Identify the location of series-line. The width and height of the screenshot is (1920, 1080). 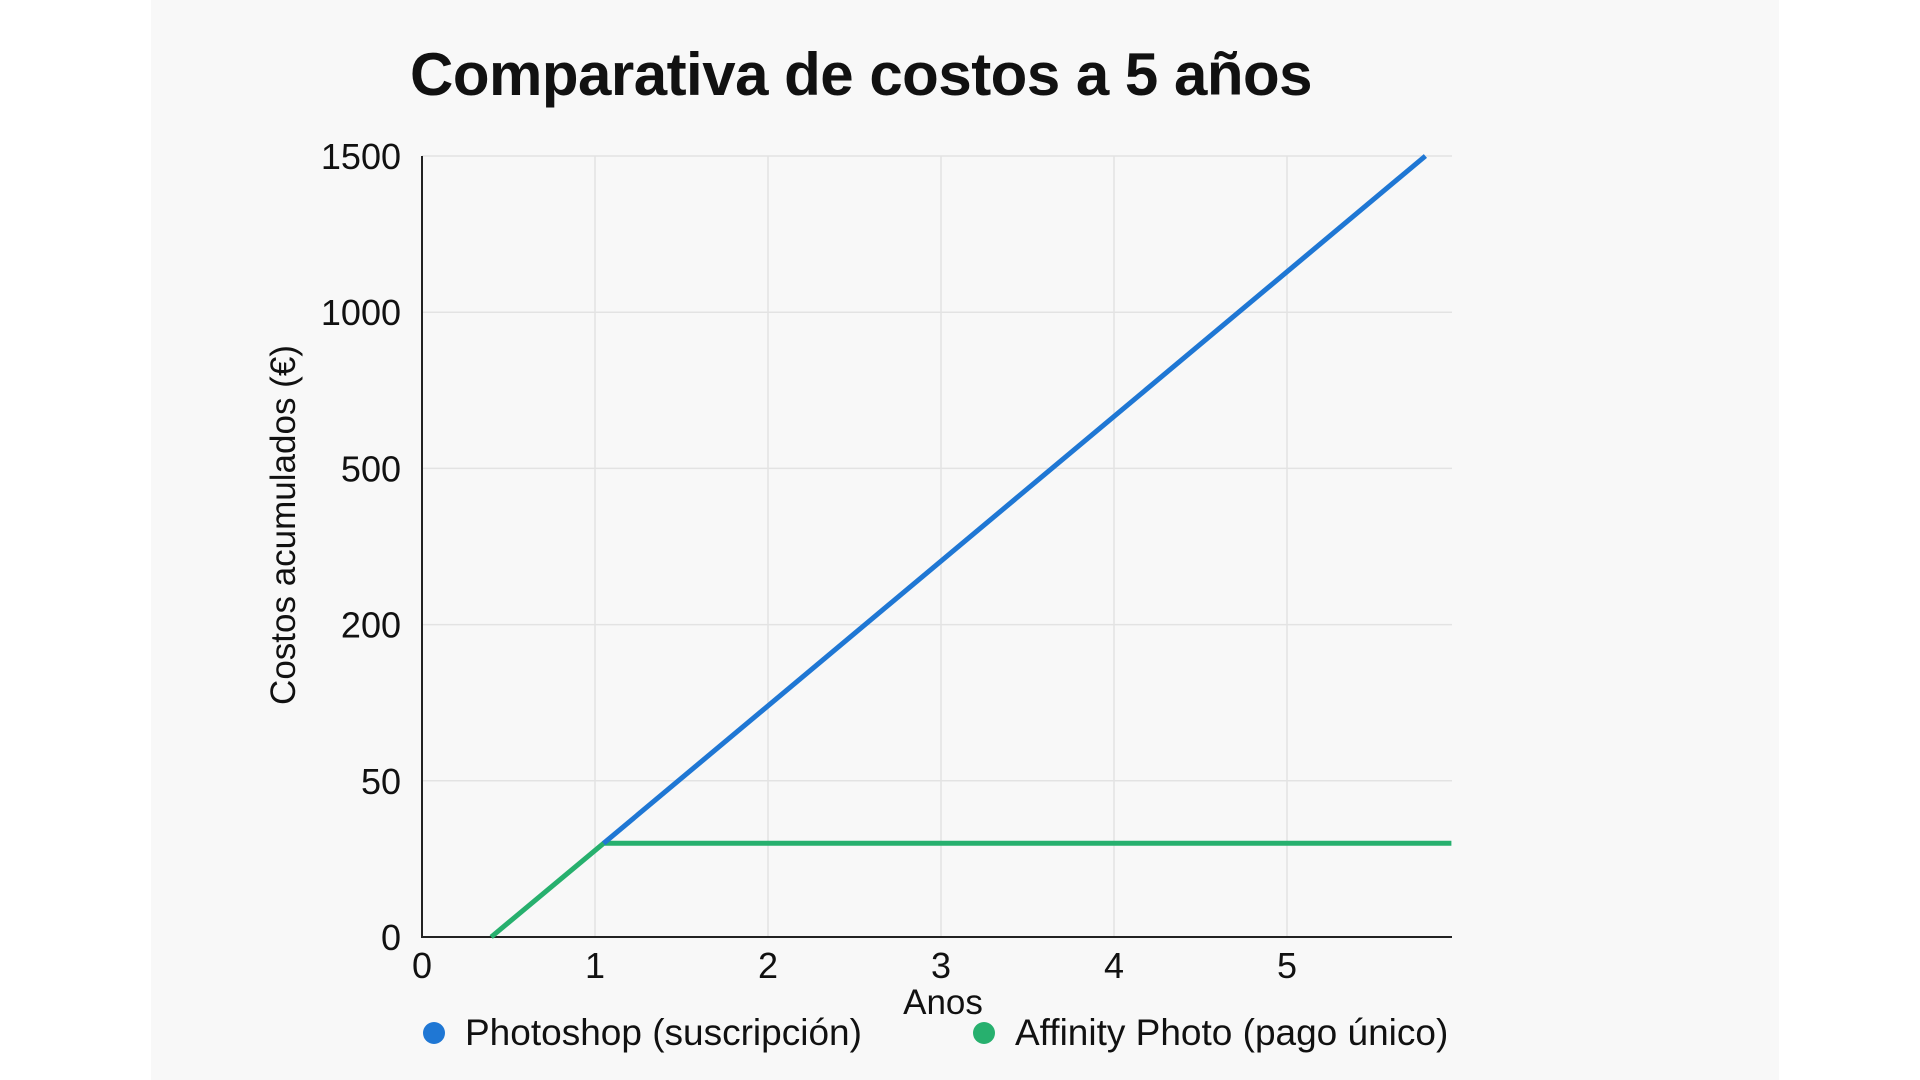
(970, 889).